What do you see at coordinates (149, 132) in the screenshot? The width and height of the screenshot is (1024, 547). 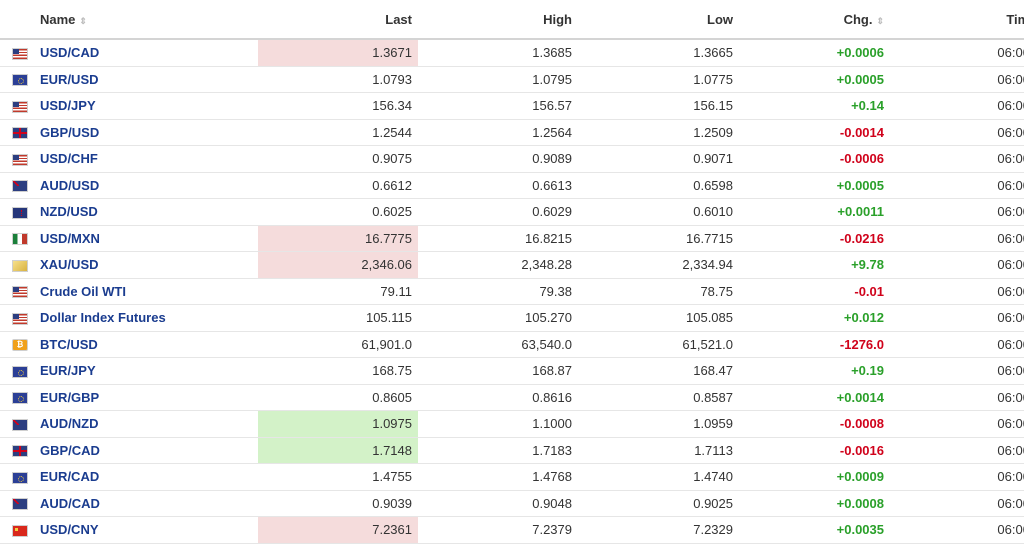 I see `instrument-name-cell: GBP/USD` at bounding box center [149, 132].